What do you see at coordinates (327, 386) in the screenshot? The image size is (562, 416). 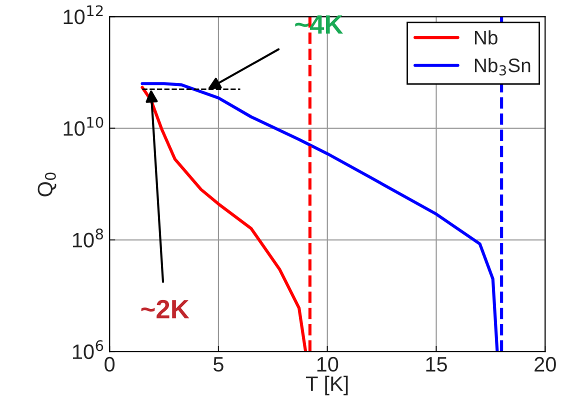 I see `x-axis-title: T [K]` at bounding box center [327, 386].